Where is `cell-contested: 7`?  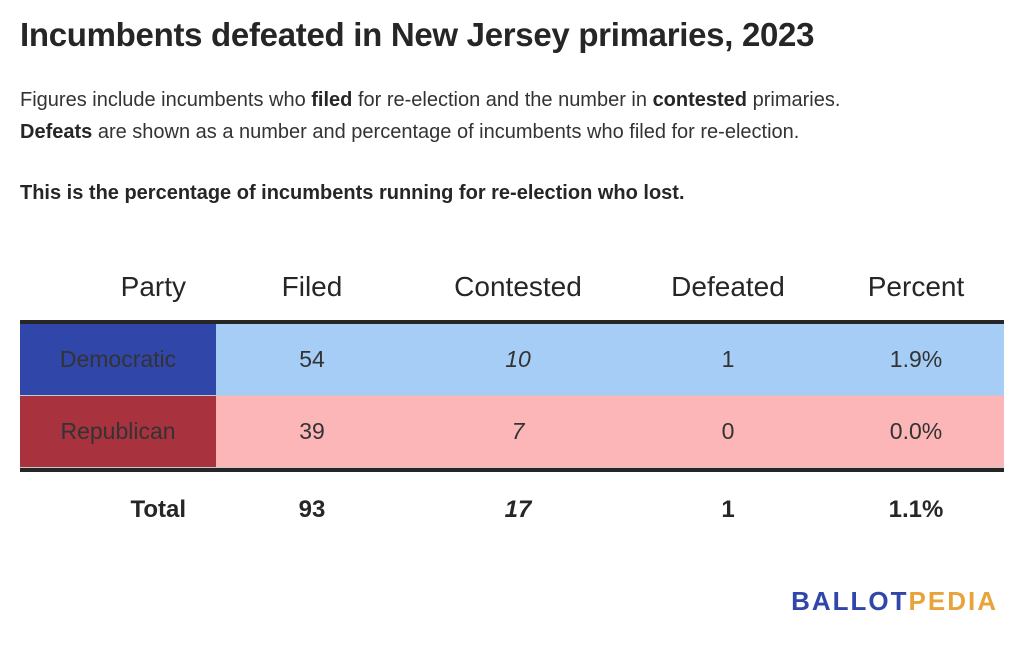
cell-contested: 7 is located at coordinates (518, 431).